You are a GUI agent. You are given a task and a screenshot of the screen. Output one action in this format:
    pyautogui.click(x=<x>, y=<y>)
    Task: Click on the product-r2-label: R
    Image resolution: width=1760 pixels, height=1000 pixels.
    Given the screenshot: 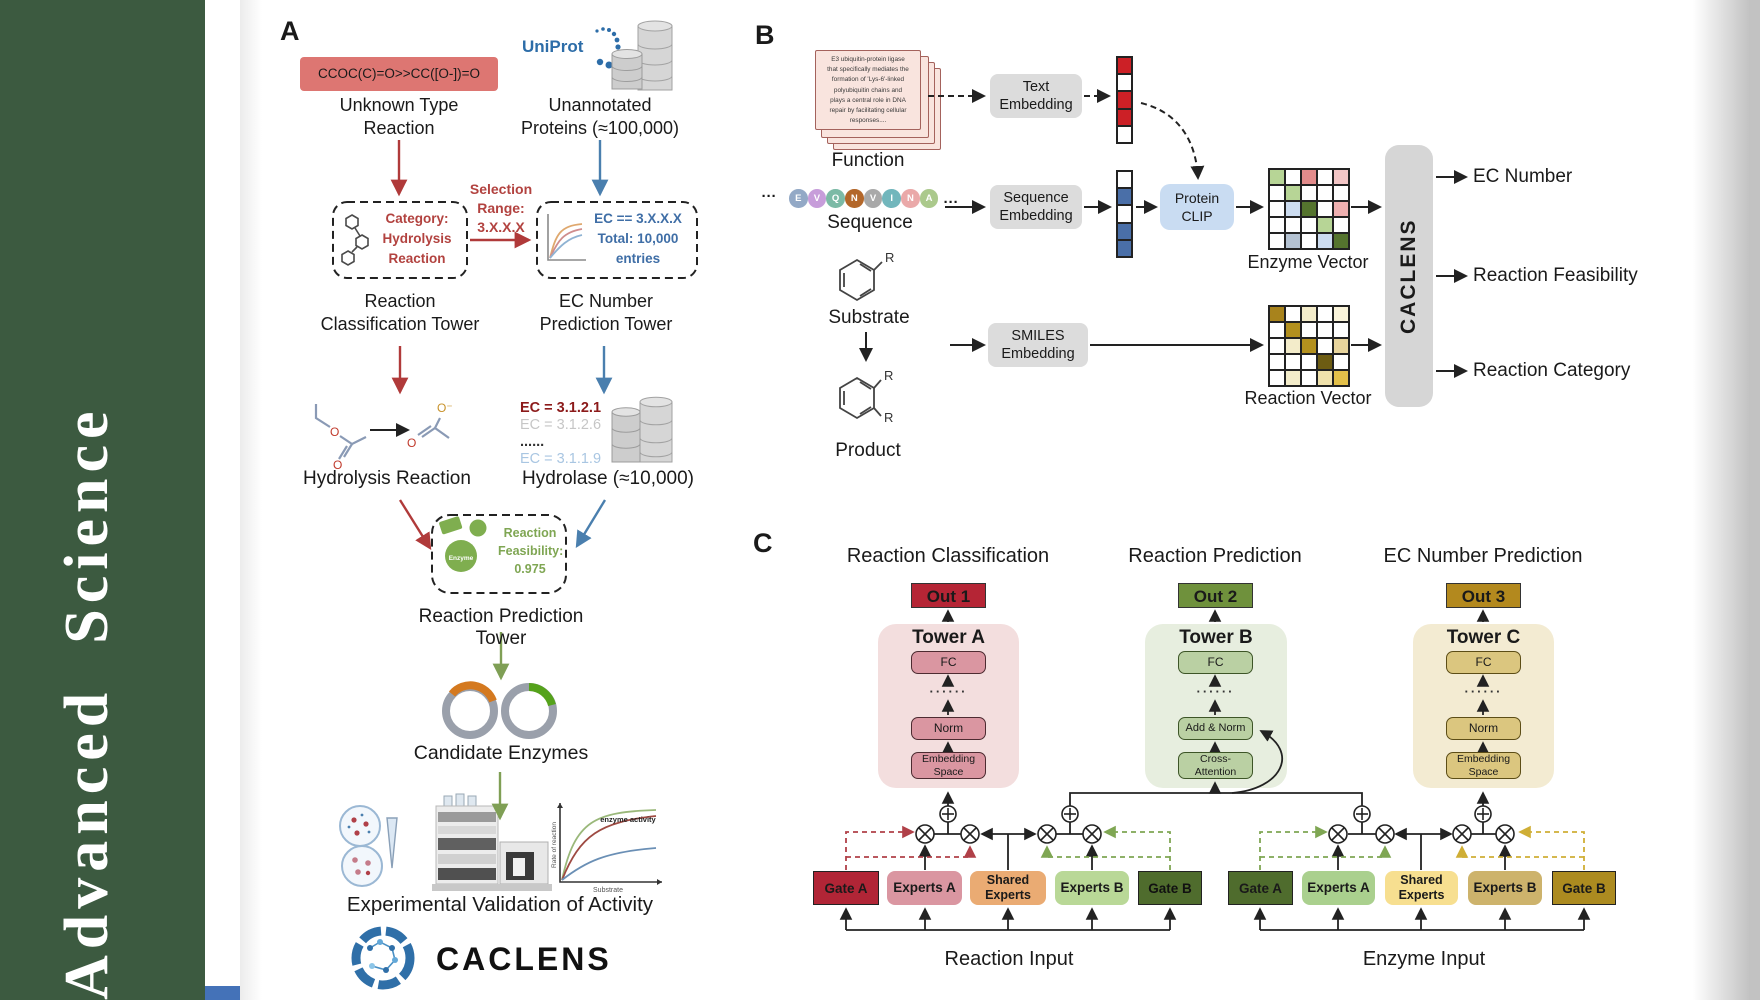 What is the action you would take?
    pyautogui.click(x=888, y=417)
    